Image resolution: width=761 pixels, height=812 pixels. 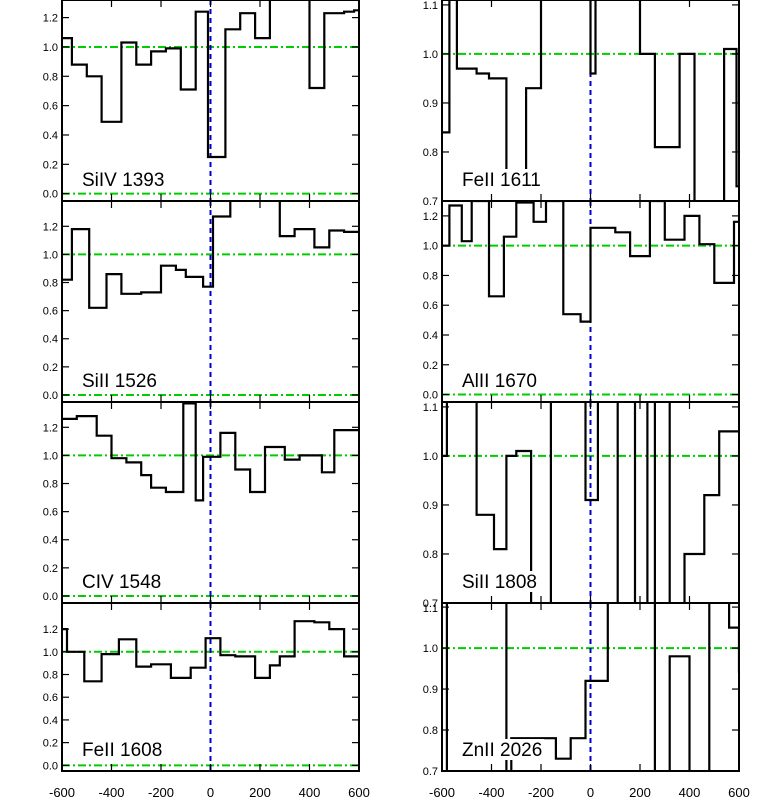 I want to click on spectrum-znii-2026, so click(x=592, y=687).